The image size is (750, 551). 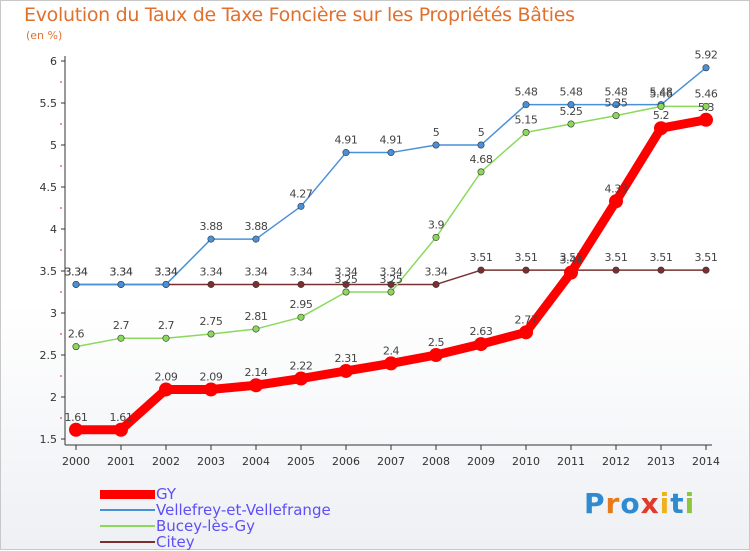 I want to click on legend-swatch-bucey, so click(x=127, y=526).